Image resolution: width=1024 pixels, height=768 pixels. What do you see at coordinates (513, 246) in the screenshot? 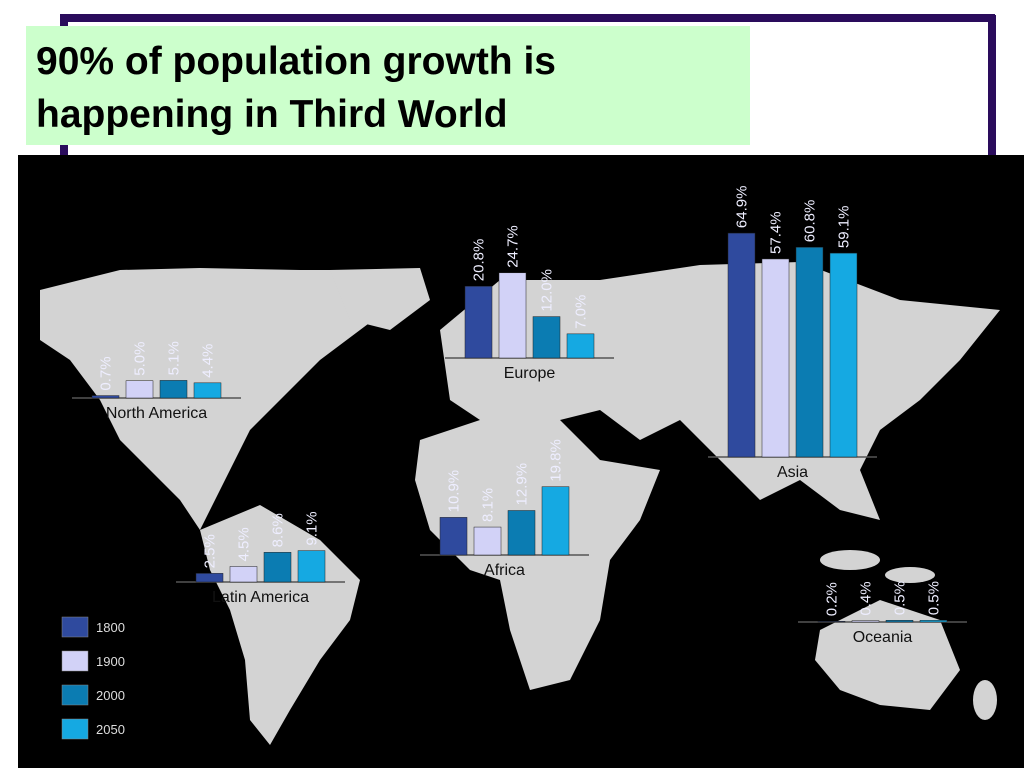
I see `value-label: 24.7%` at bounding box center [513, 246].